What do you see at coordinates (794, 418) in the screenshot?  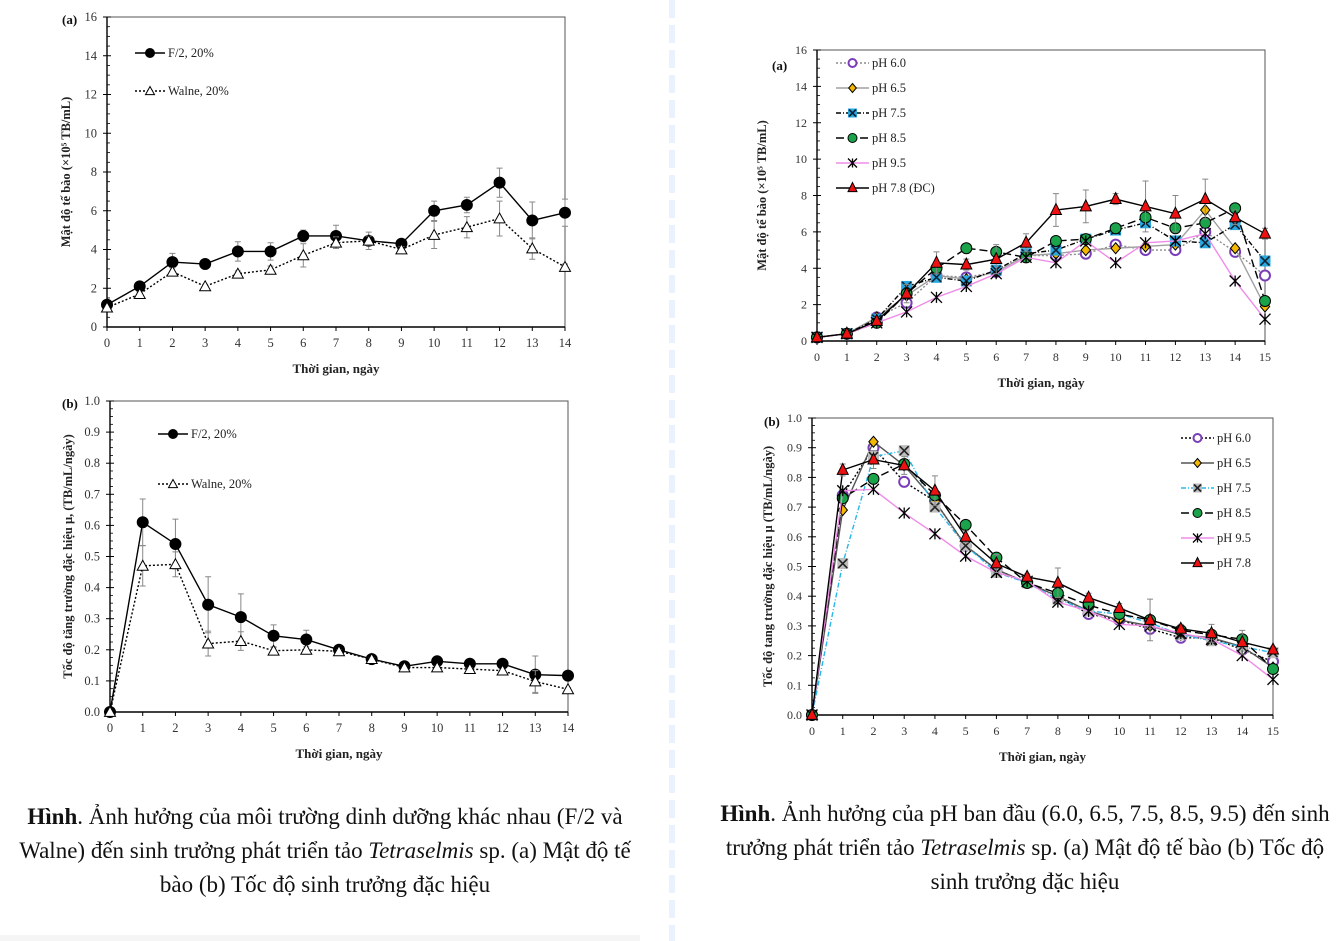 I see `y-tick-label: 1.0` at bounding box center [794, 418].